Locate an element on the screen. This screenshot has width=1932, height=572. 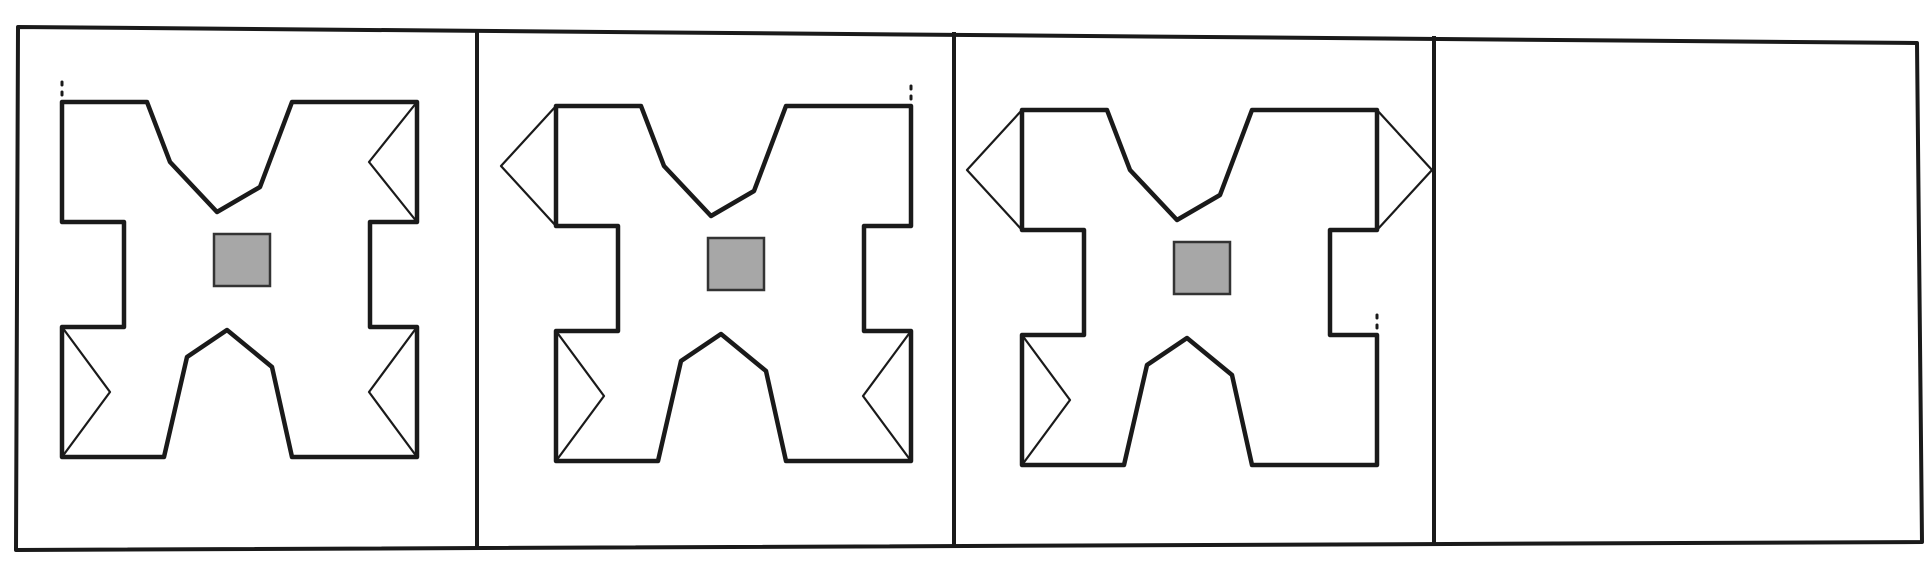
inward-triangle-top-right is located at coordinates (392, 162).